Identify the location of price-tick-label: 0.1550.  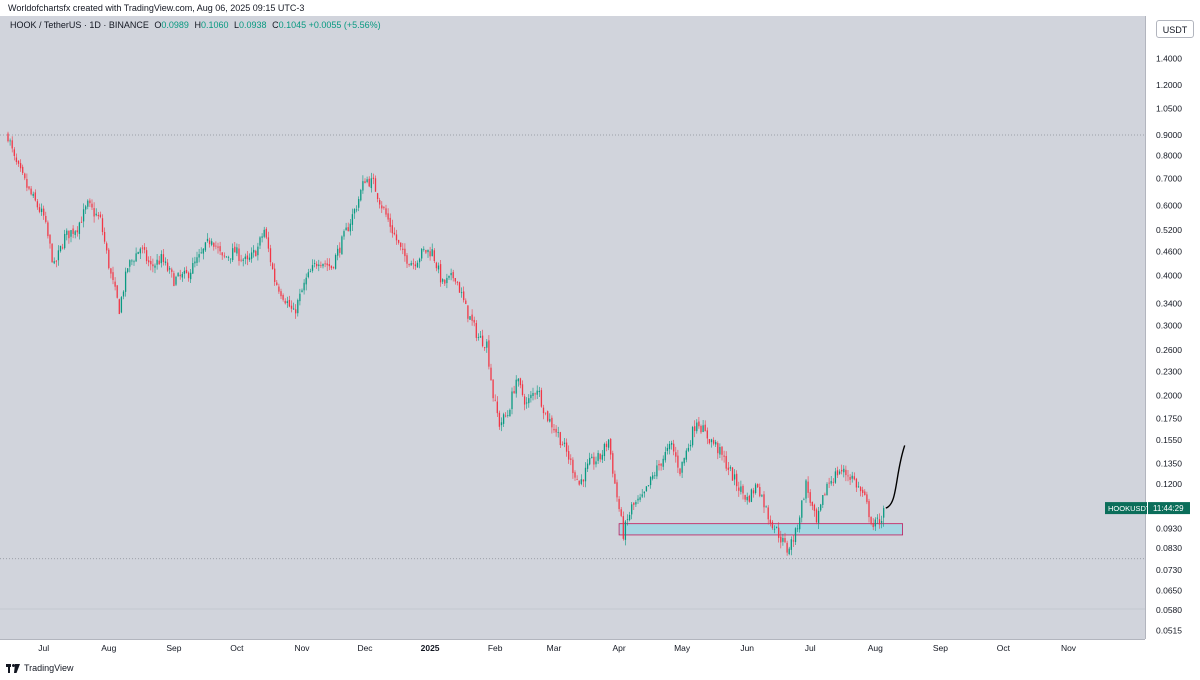
(1169, 440).